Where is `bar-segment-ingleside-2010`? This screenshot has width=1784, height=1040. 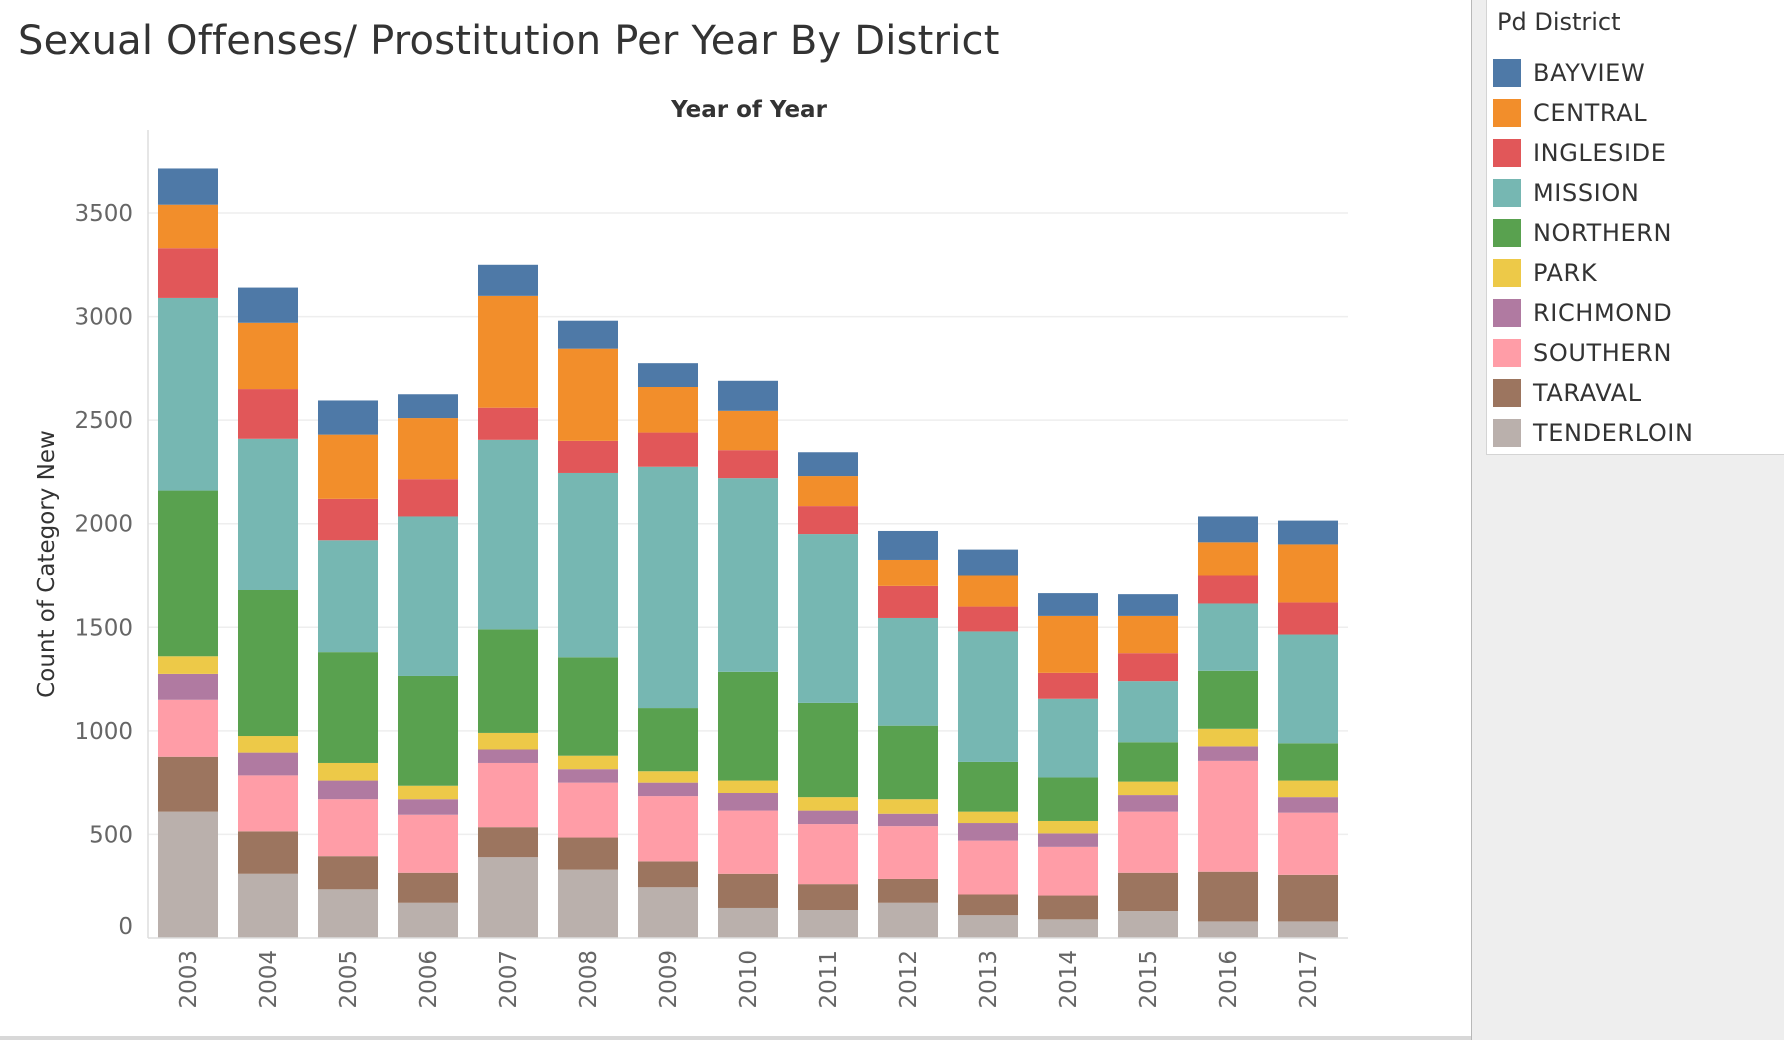
bar-segment-ingleside-2010 is located at coordinates (748, 464).